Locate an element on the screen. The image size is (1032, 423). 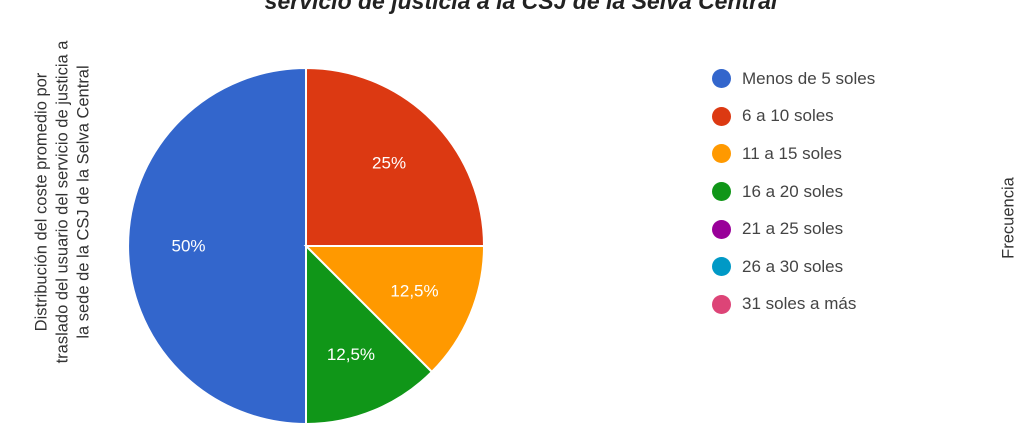
frecuencia-axis-label: Frecuencia is located at coordinates (1008, 218).